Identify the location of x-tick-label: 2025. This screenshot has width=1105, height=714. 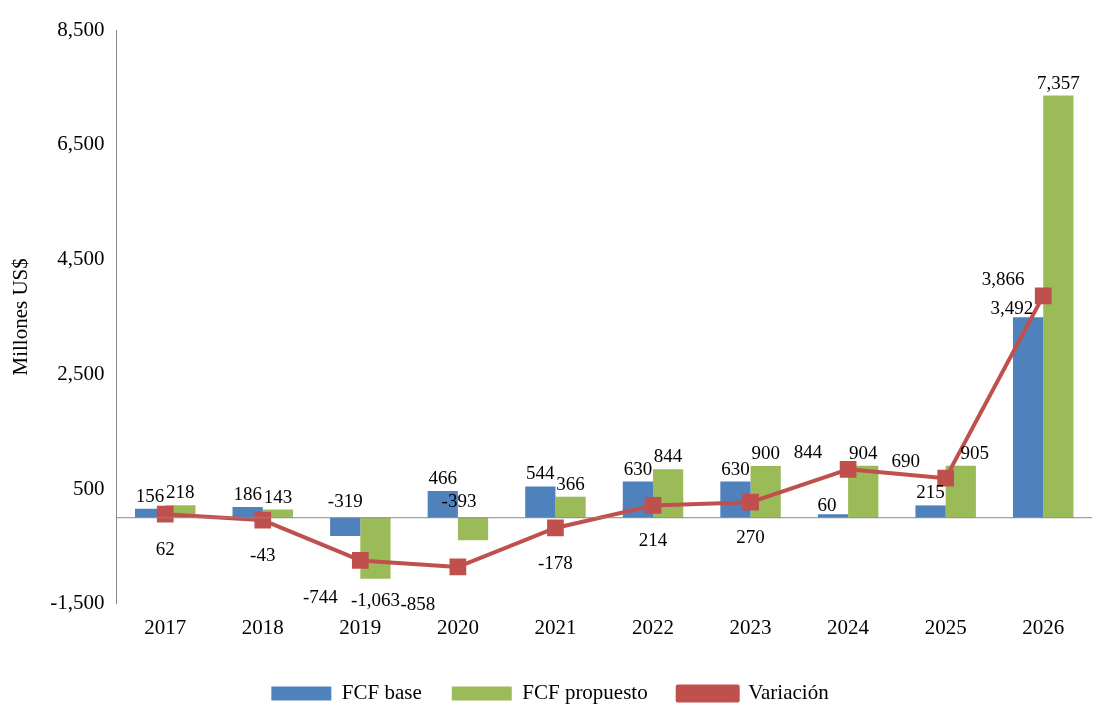
(945, 626).